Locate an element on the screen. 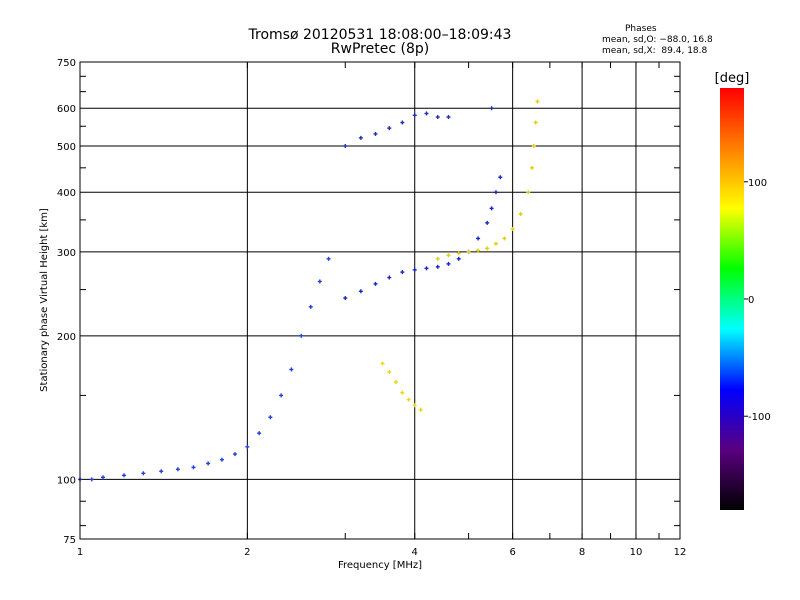 This screenshot has width=800, height=600. phase-stats-x: mean, sd,X: 89.4, 18.8 is located at coordinates (655, 51).